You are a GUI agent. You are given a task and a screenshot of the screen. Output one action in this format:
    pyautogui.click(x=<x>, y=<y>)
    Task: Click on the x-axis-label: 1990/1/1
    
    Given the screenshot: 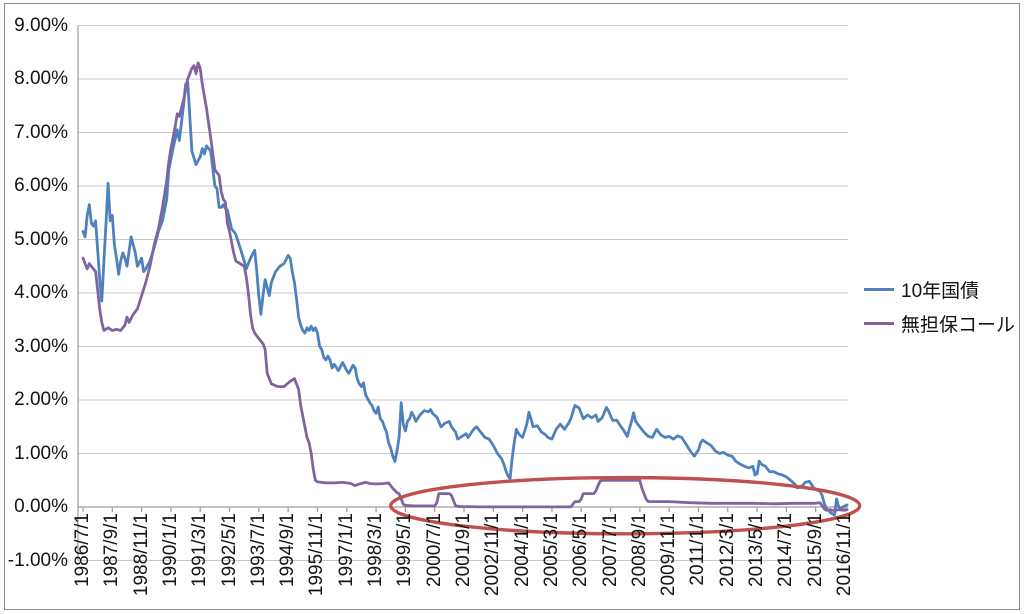 What is the action you would take?
    pyautogui.click(x=170, y=550)
    